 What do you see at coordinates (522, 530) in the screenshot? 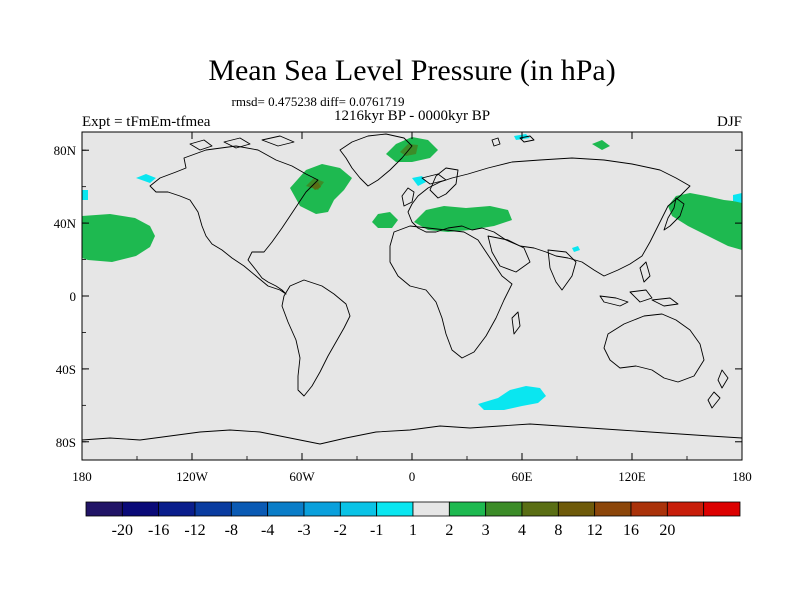
I see `colorbar-label: 4` at bounding box center [522, 530].